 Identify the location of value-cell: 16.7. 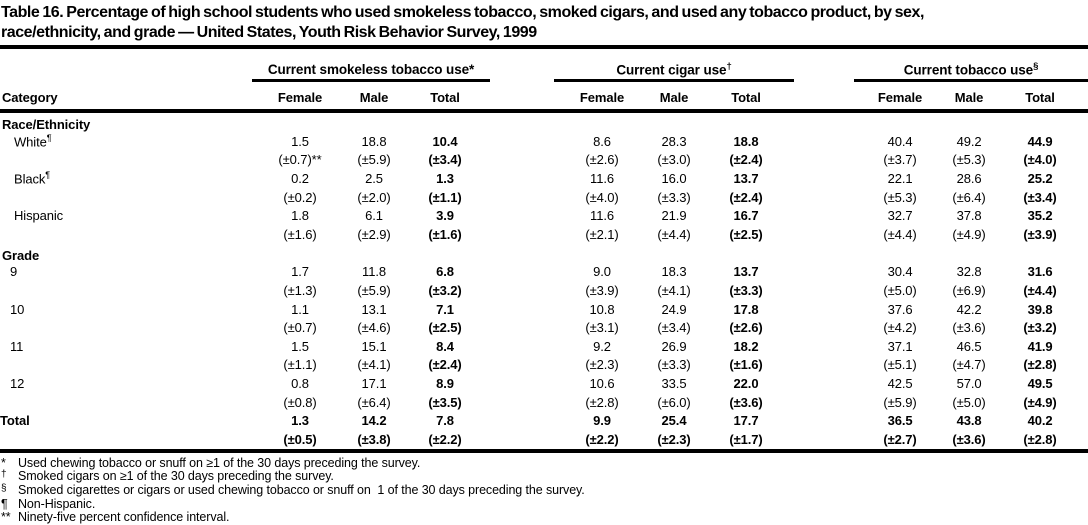
(746, 215).